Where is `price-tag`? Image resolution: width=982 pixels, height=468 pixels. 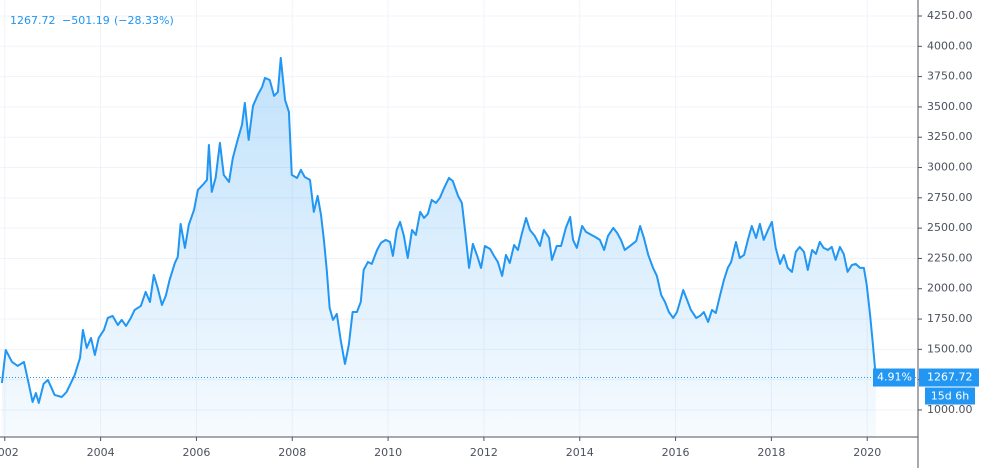 price-tag is located at coordinates (949, 377).